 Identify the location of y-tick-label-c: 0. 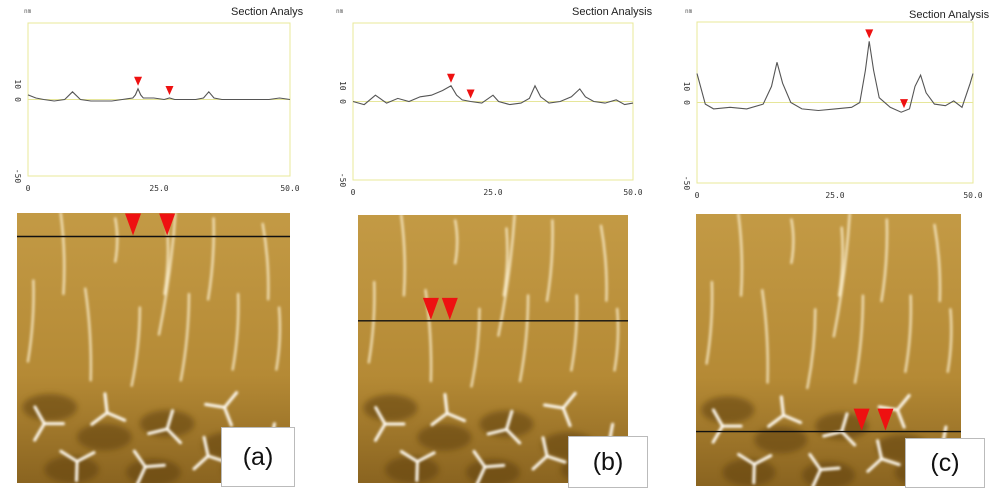
(686, 102).